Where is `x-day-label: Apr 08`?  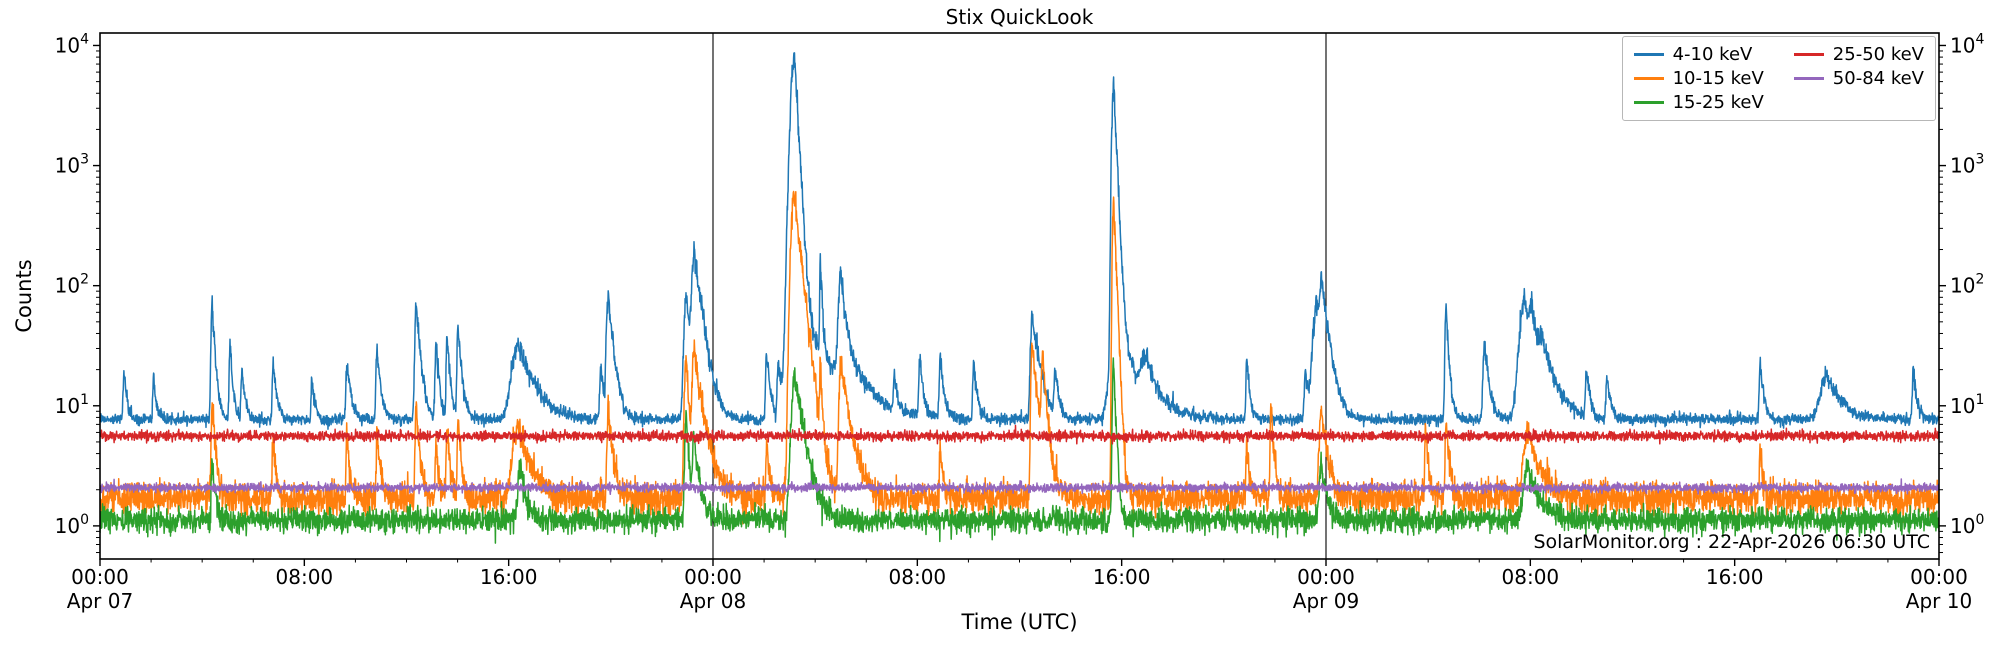
x-day-label: Apr 08 is located at coordinates (713, 601).